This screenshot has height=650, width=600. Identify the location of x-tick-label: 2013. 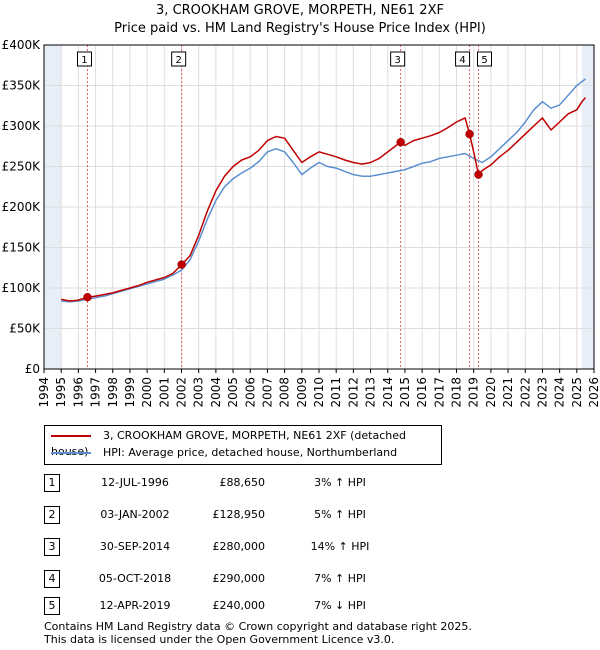
(371, 392).